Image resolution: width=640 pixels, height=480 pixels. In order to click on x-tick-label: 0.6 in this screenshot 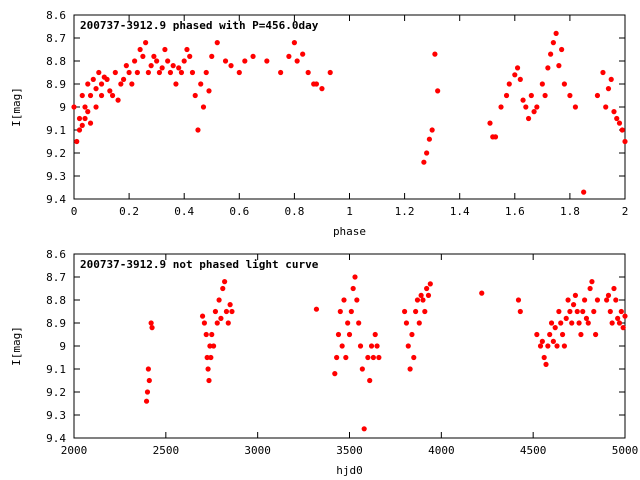, I will do `click(239, 211)`.